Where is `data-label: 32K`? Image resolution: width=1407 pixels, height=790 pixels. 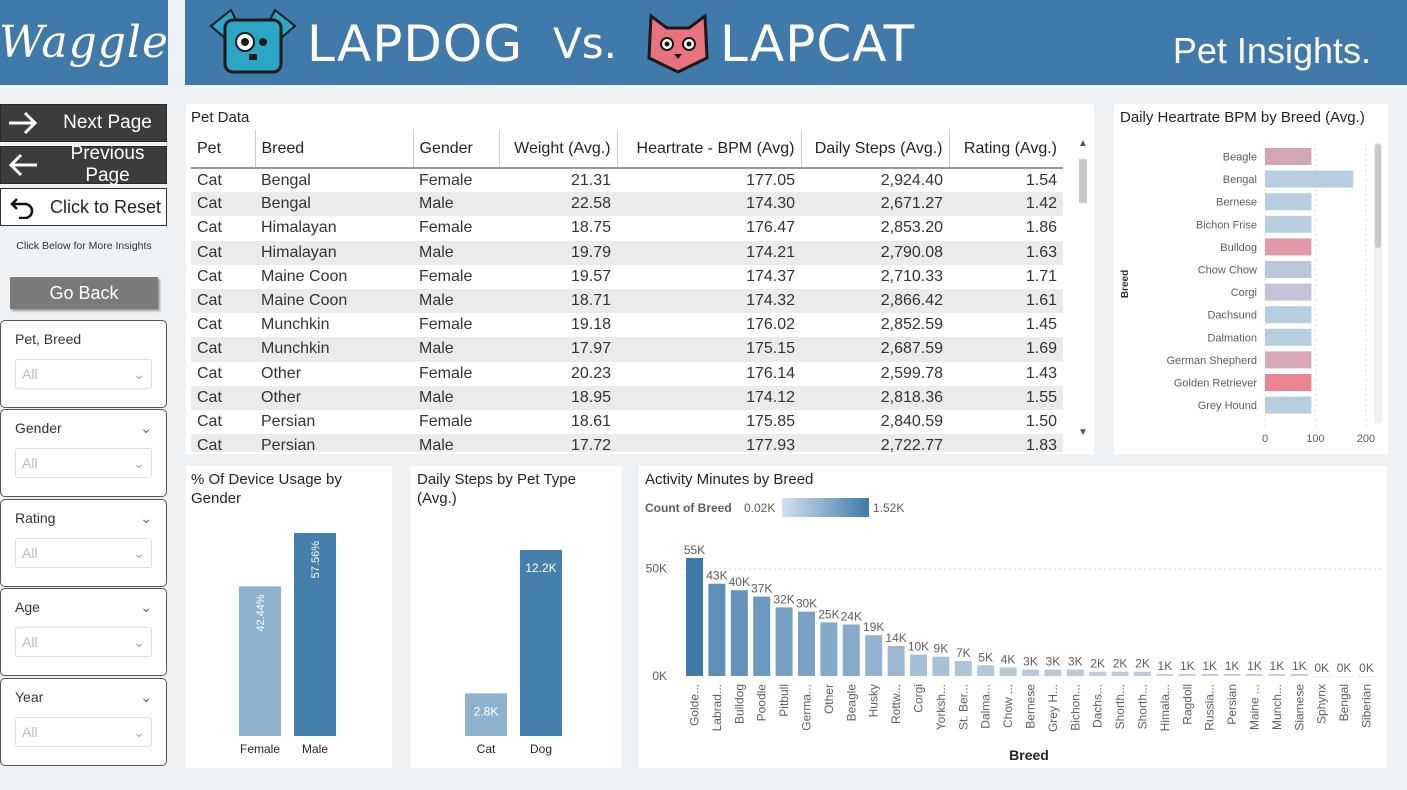 data-label: 32K is located at coordinates (783, 599).